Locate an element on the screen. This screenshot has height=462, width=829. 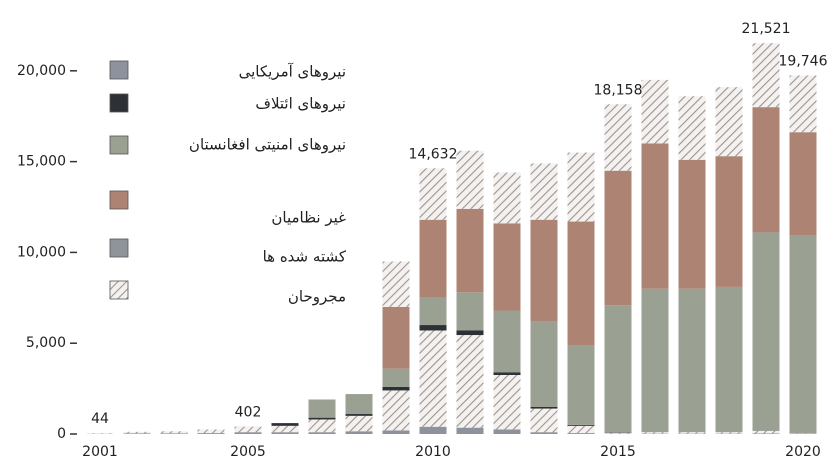
total-label: 18,158 is located at coordinates (618, 90).